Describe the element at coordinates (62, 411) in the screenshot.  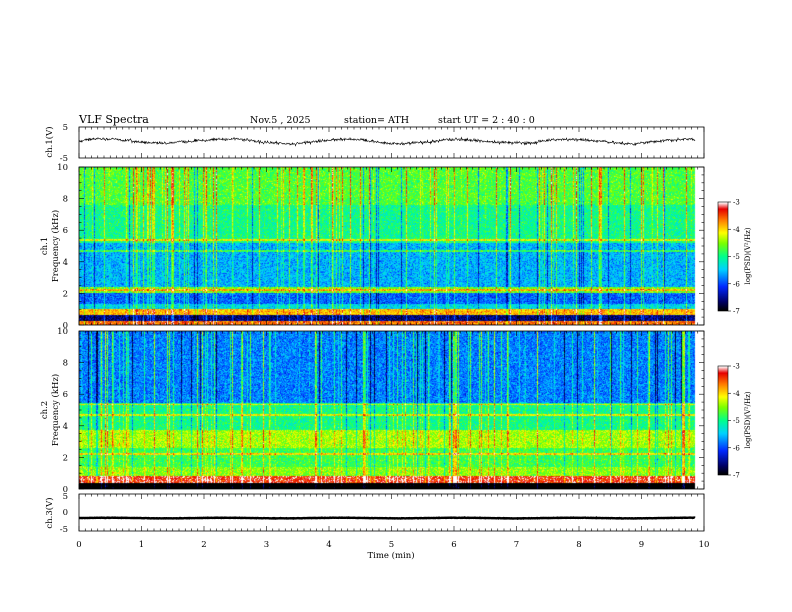
I see `ch2-spectrogram-yticklabels: 0 2 4 6 8 10` at that location.